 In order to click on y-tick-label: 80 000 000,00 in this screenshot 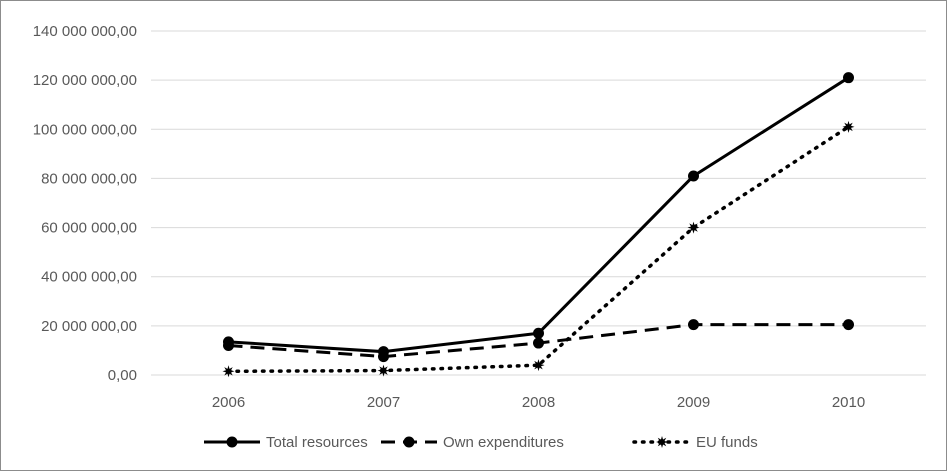, I will do `click(89, 178)`.